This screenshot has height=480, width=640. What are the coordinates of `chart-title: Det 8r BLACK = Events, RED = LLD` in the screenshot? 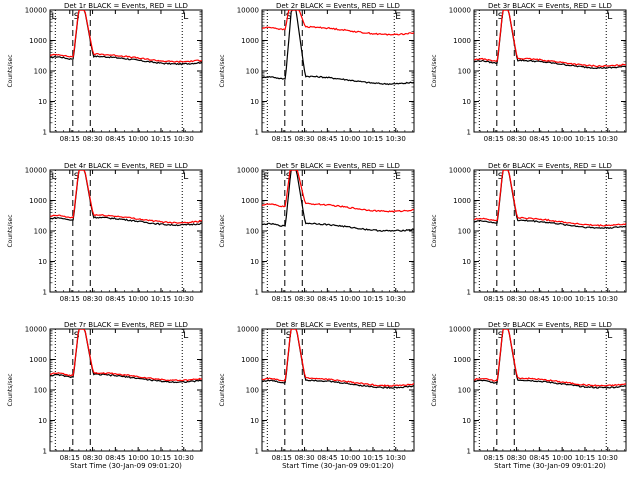 It's located at (338, 325).